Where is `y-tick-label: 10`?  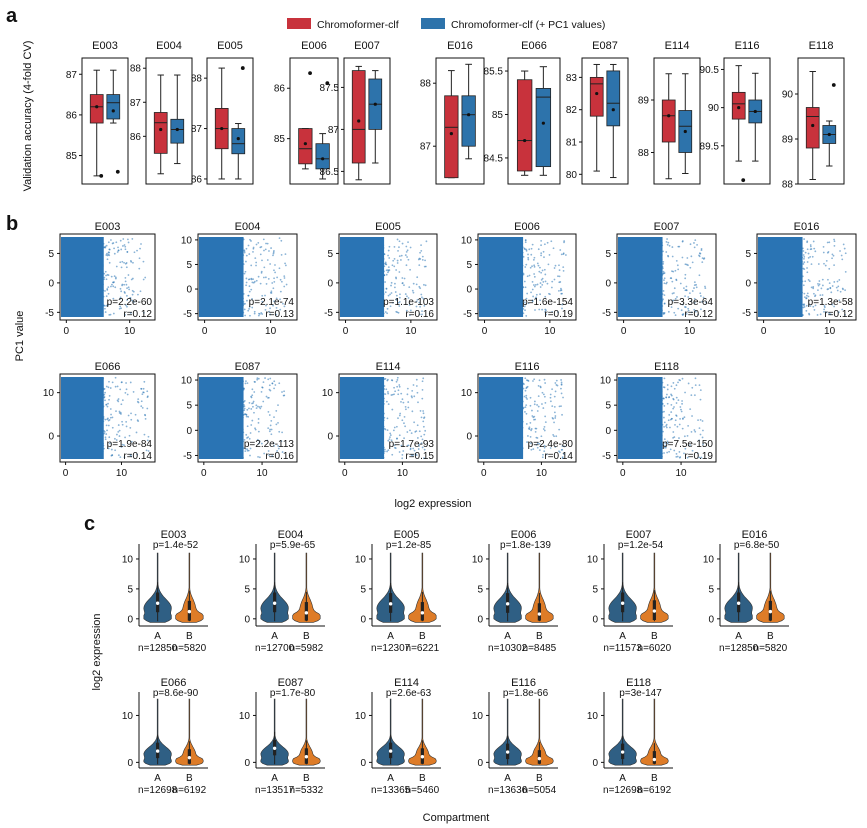 y-tick-label: 10 is located at coordinates (593, 559).